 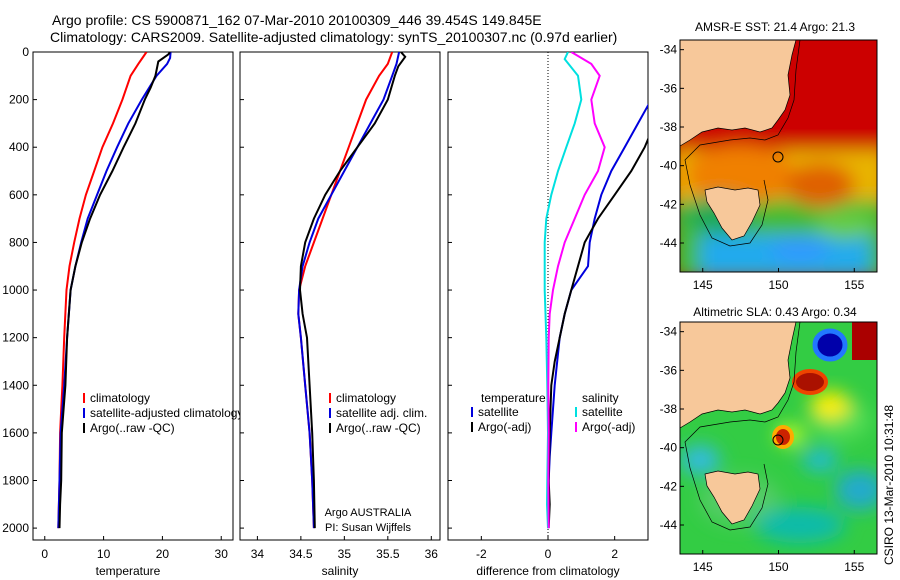 I want to click on difference-xtick-label-2: 2, so click(x=614, y=554).